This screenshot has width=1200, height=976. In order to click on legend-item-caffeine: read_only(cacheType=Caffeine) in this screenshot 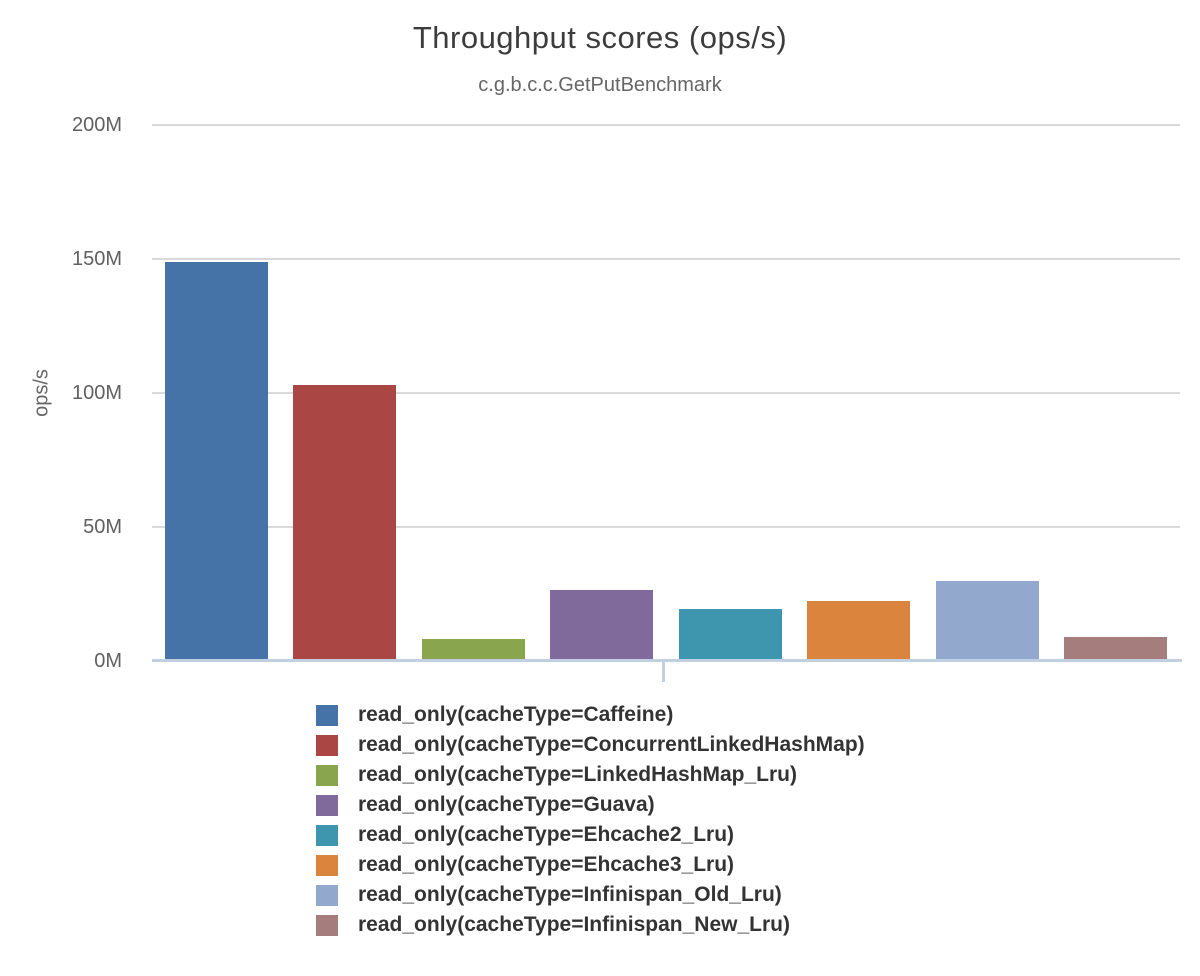, I will do `click(590, 715)`.